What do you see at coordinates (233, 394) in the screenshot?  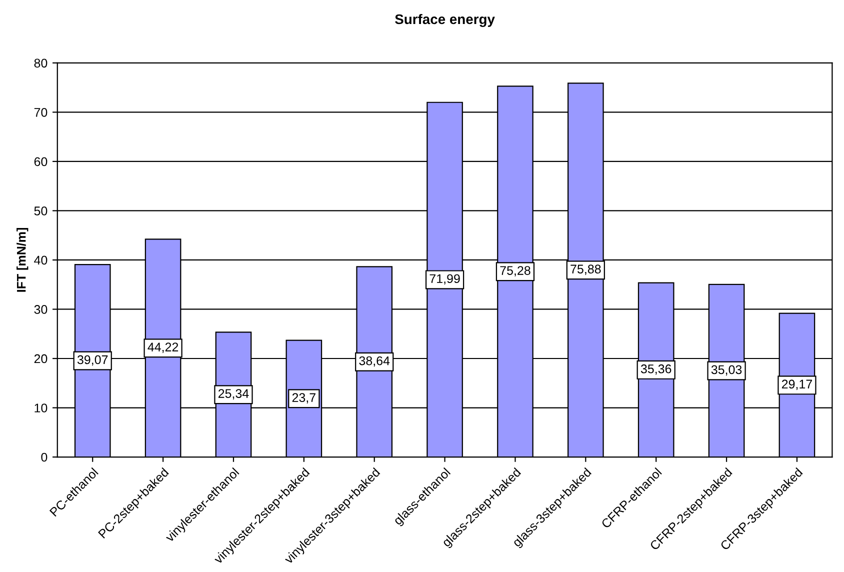 I see `data-label: 25,34` at bounding box center [233, 394].